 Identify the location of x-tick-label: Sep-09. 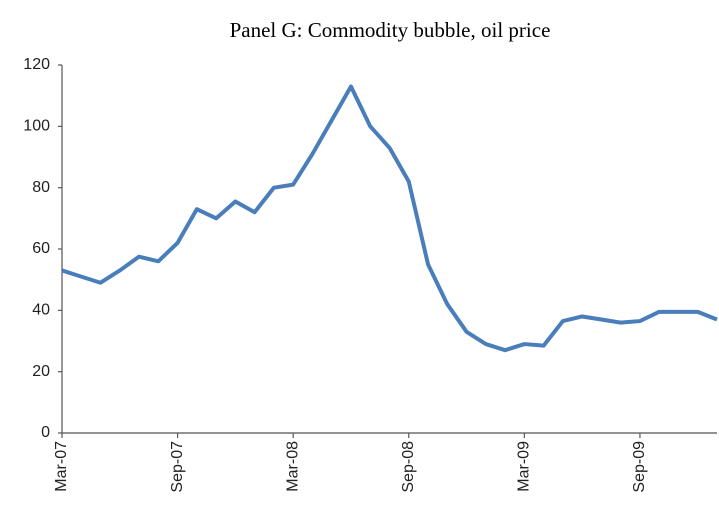
(639, 467).